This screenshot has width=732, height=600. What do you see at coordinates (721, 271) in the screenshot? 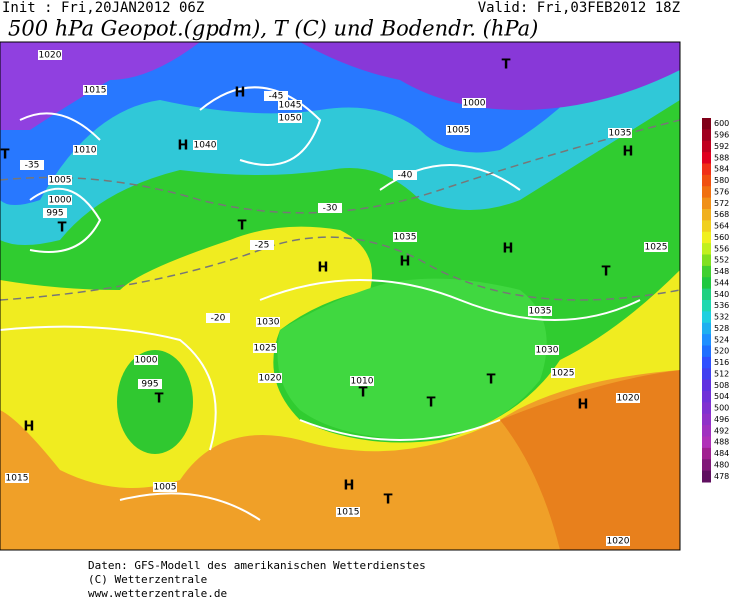
I see `scale-label: 548` at bounding box center [721, 271].